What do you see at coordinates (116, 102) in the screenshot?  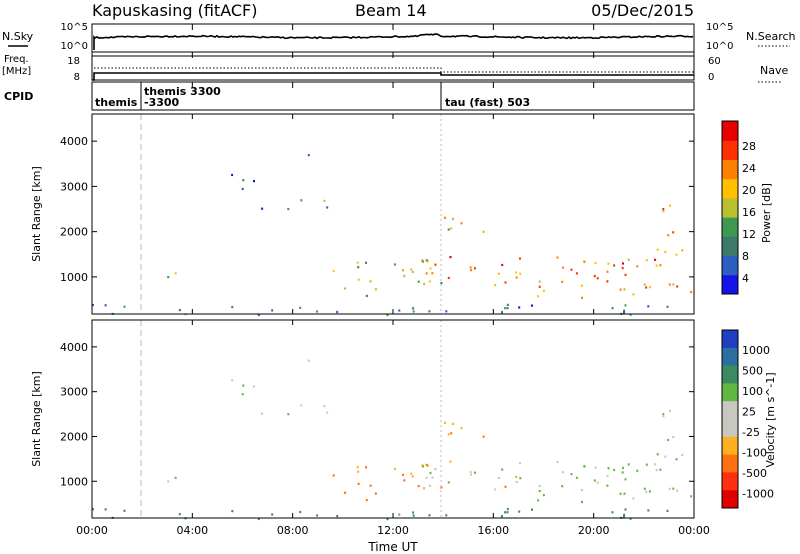 I see `cpid-segment-1: themis` at bounding box center [116, 102].